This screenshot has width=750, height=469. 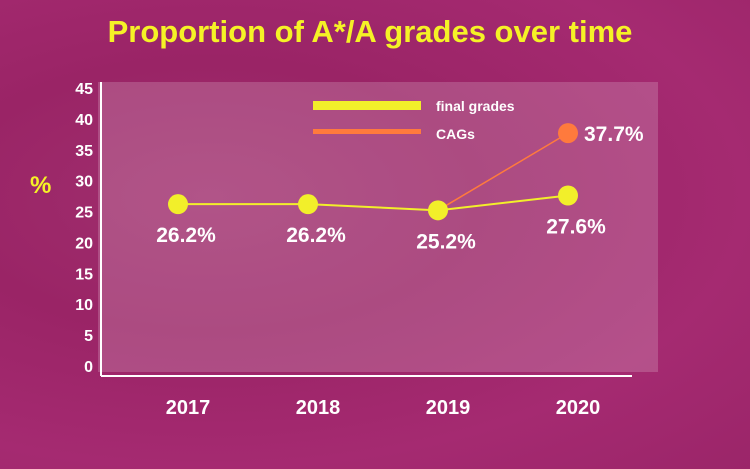 What do you see at coordinates (614, 134) in the screenshot?
I see `cags-data-label: 37.7%` at bounding box center [614, 134].